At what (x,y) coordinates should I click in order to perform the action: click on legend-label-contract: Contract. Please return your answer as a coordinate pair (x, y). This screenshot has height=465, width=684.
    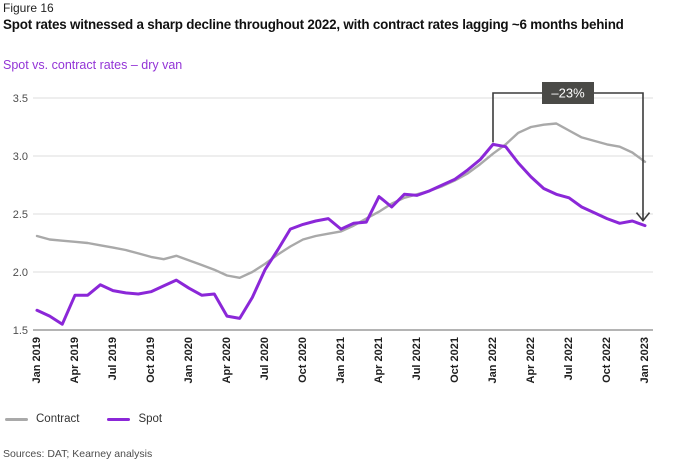
    Looking at the image, I should click on (58, 419).